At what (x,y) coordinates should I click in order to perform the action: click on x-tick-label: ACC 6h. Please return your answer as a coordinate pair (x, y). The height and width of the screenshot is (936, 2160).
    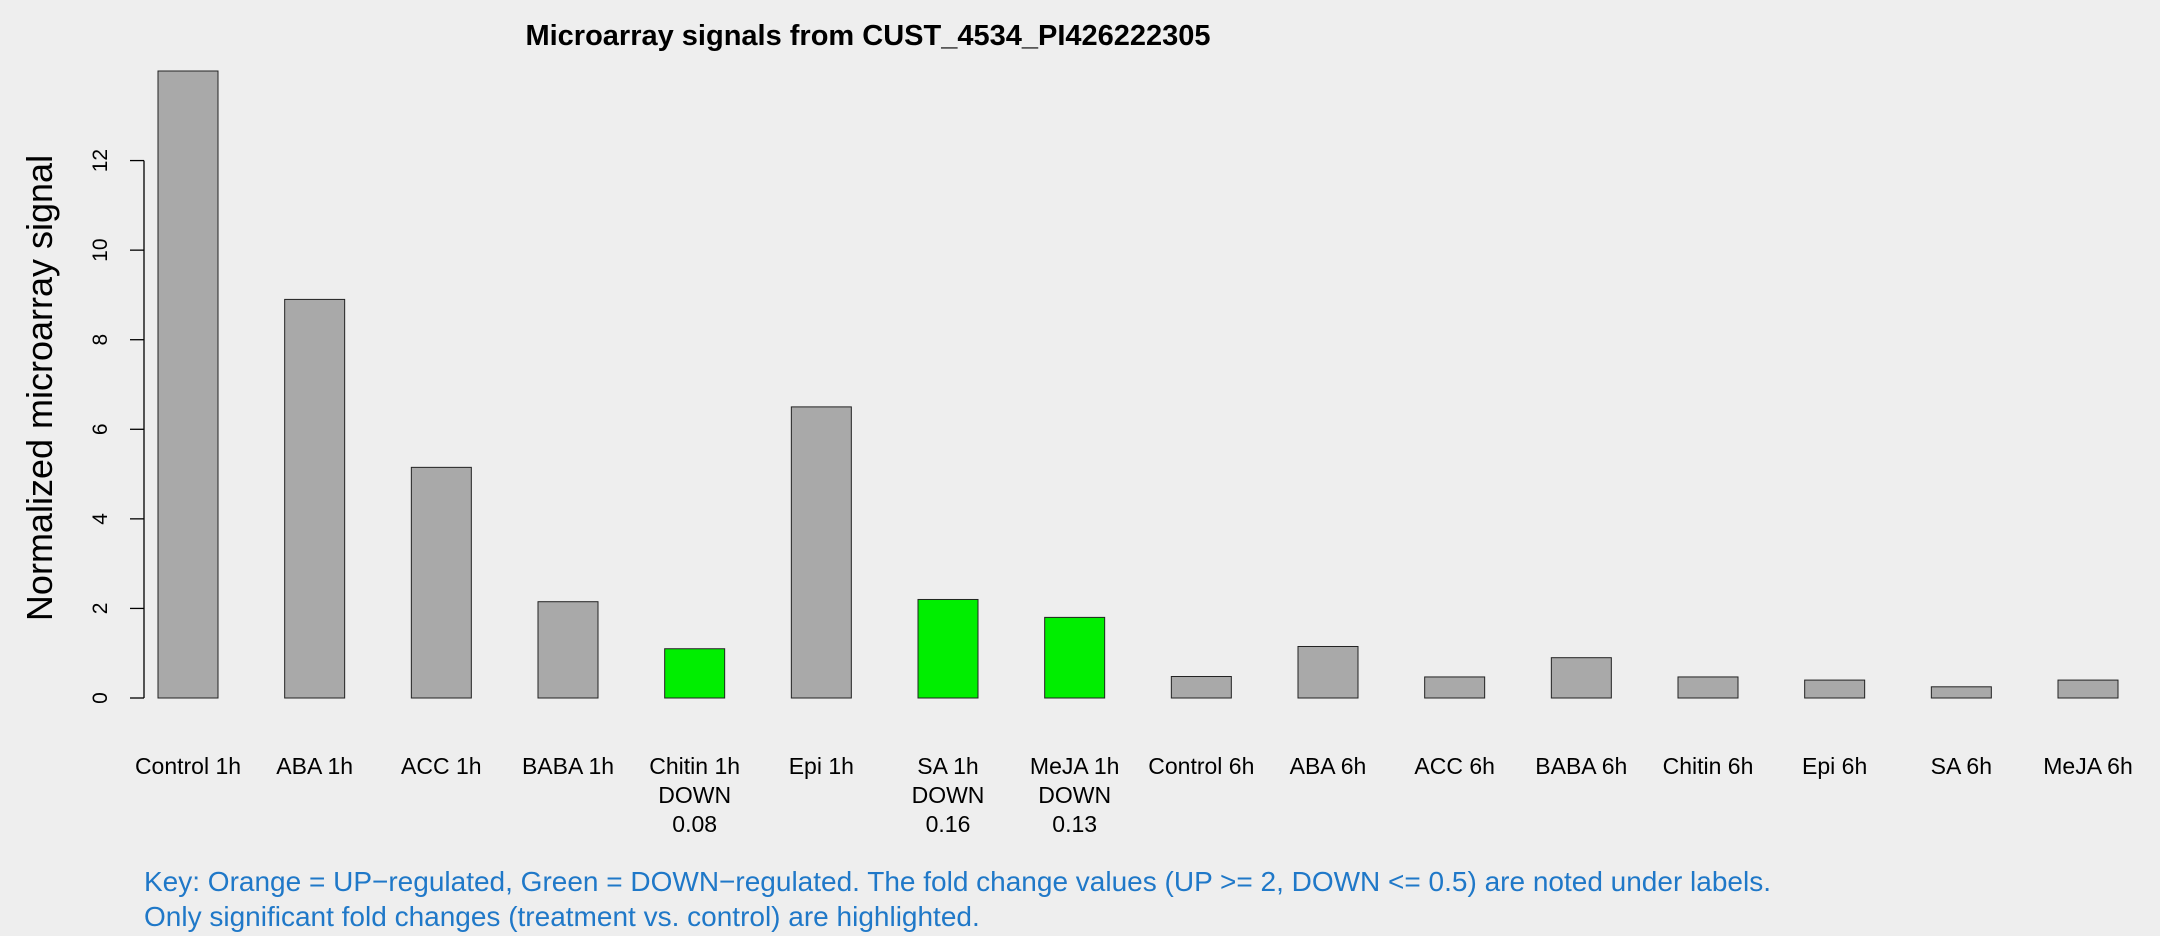
    Looking at the image, I should click on (1454, 766).